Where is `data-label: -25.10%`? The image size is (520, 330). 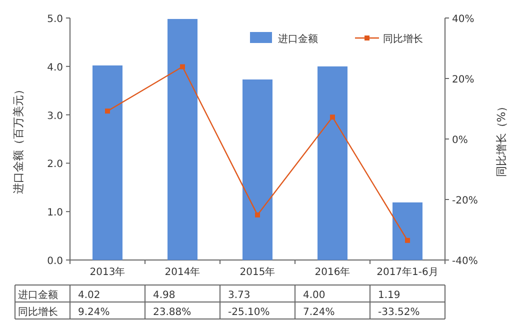
data-label: -25.10% is located at coordinates (249, 312).